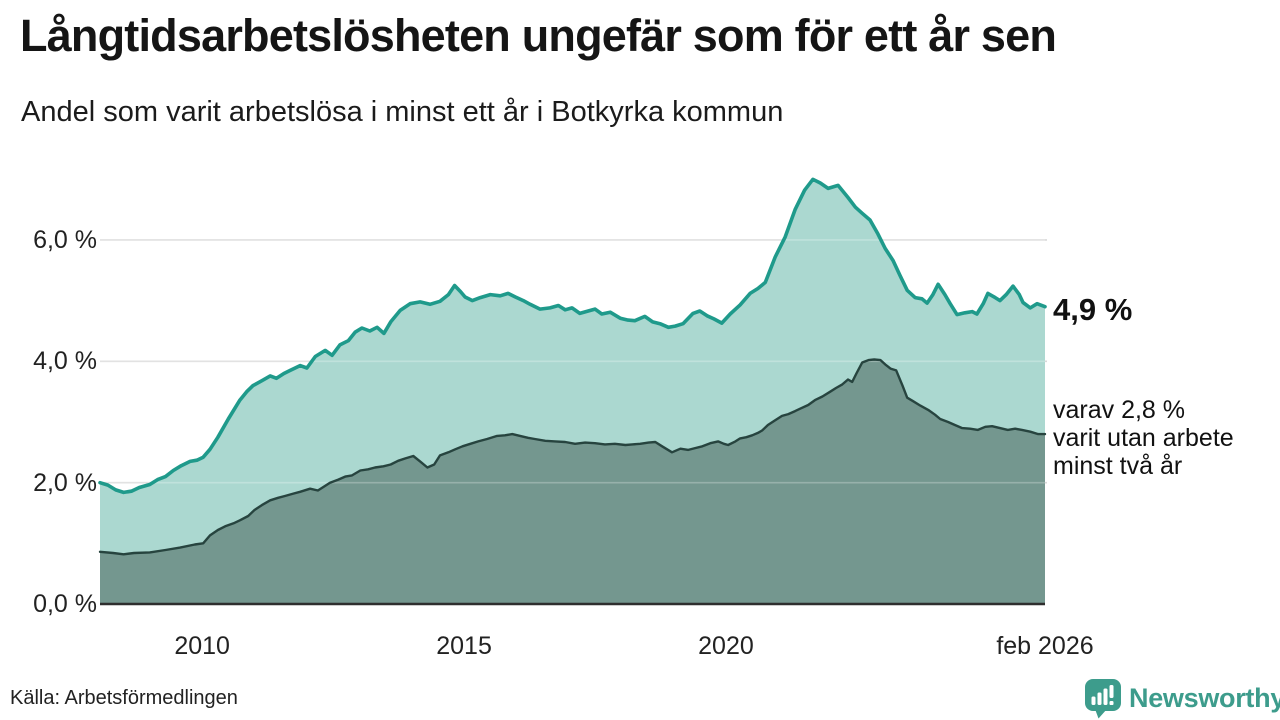 This screenshot has width=1280, height=720. What do you see at coordinates (726, 646) in the screenshot?
I see `x-tick-label: 2020` at bounding box center [726, 646].